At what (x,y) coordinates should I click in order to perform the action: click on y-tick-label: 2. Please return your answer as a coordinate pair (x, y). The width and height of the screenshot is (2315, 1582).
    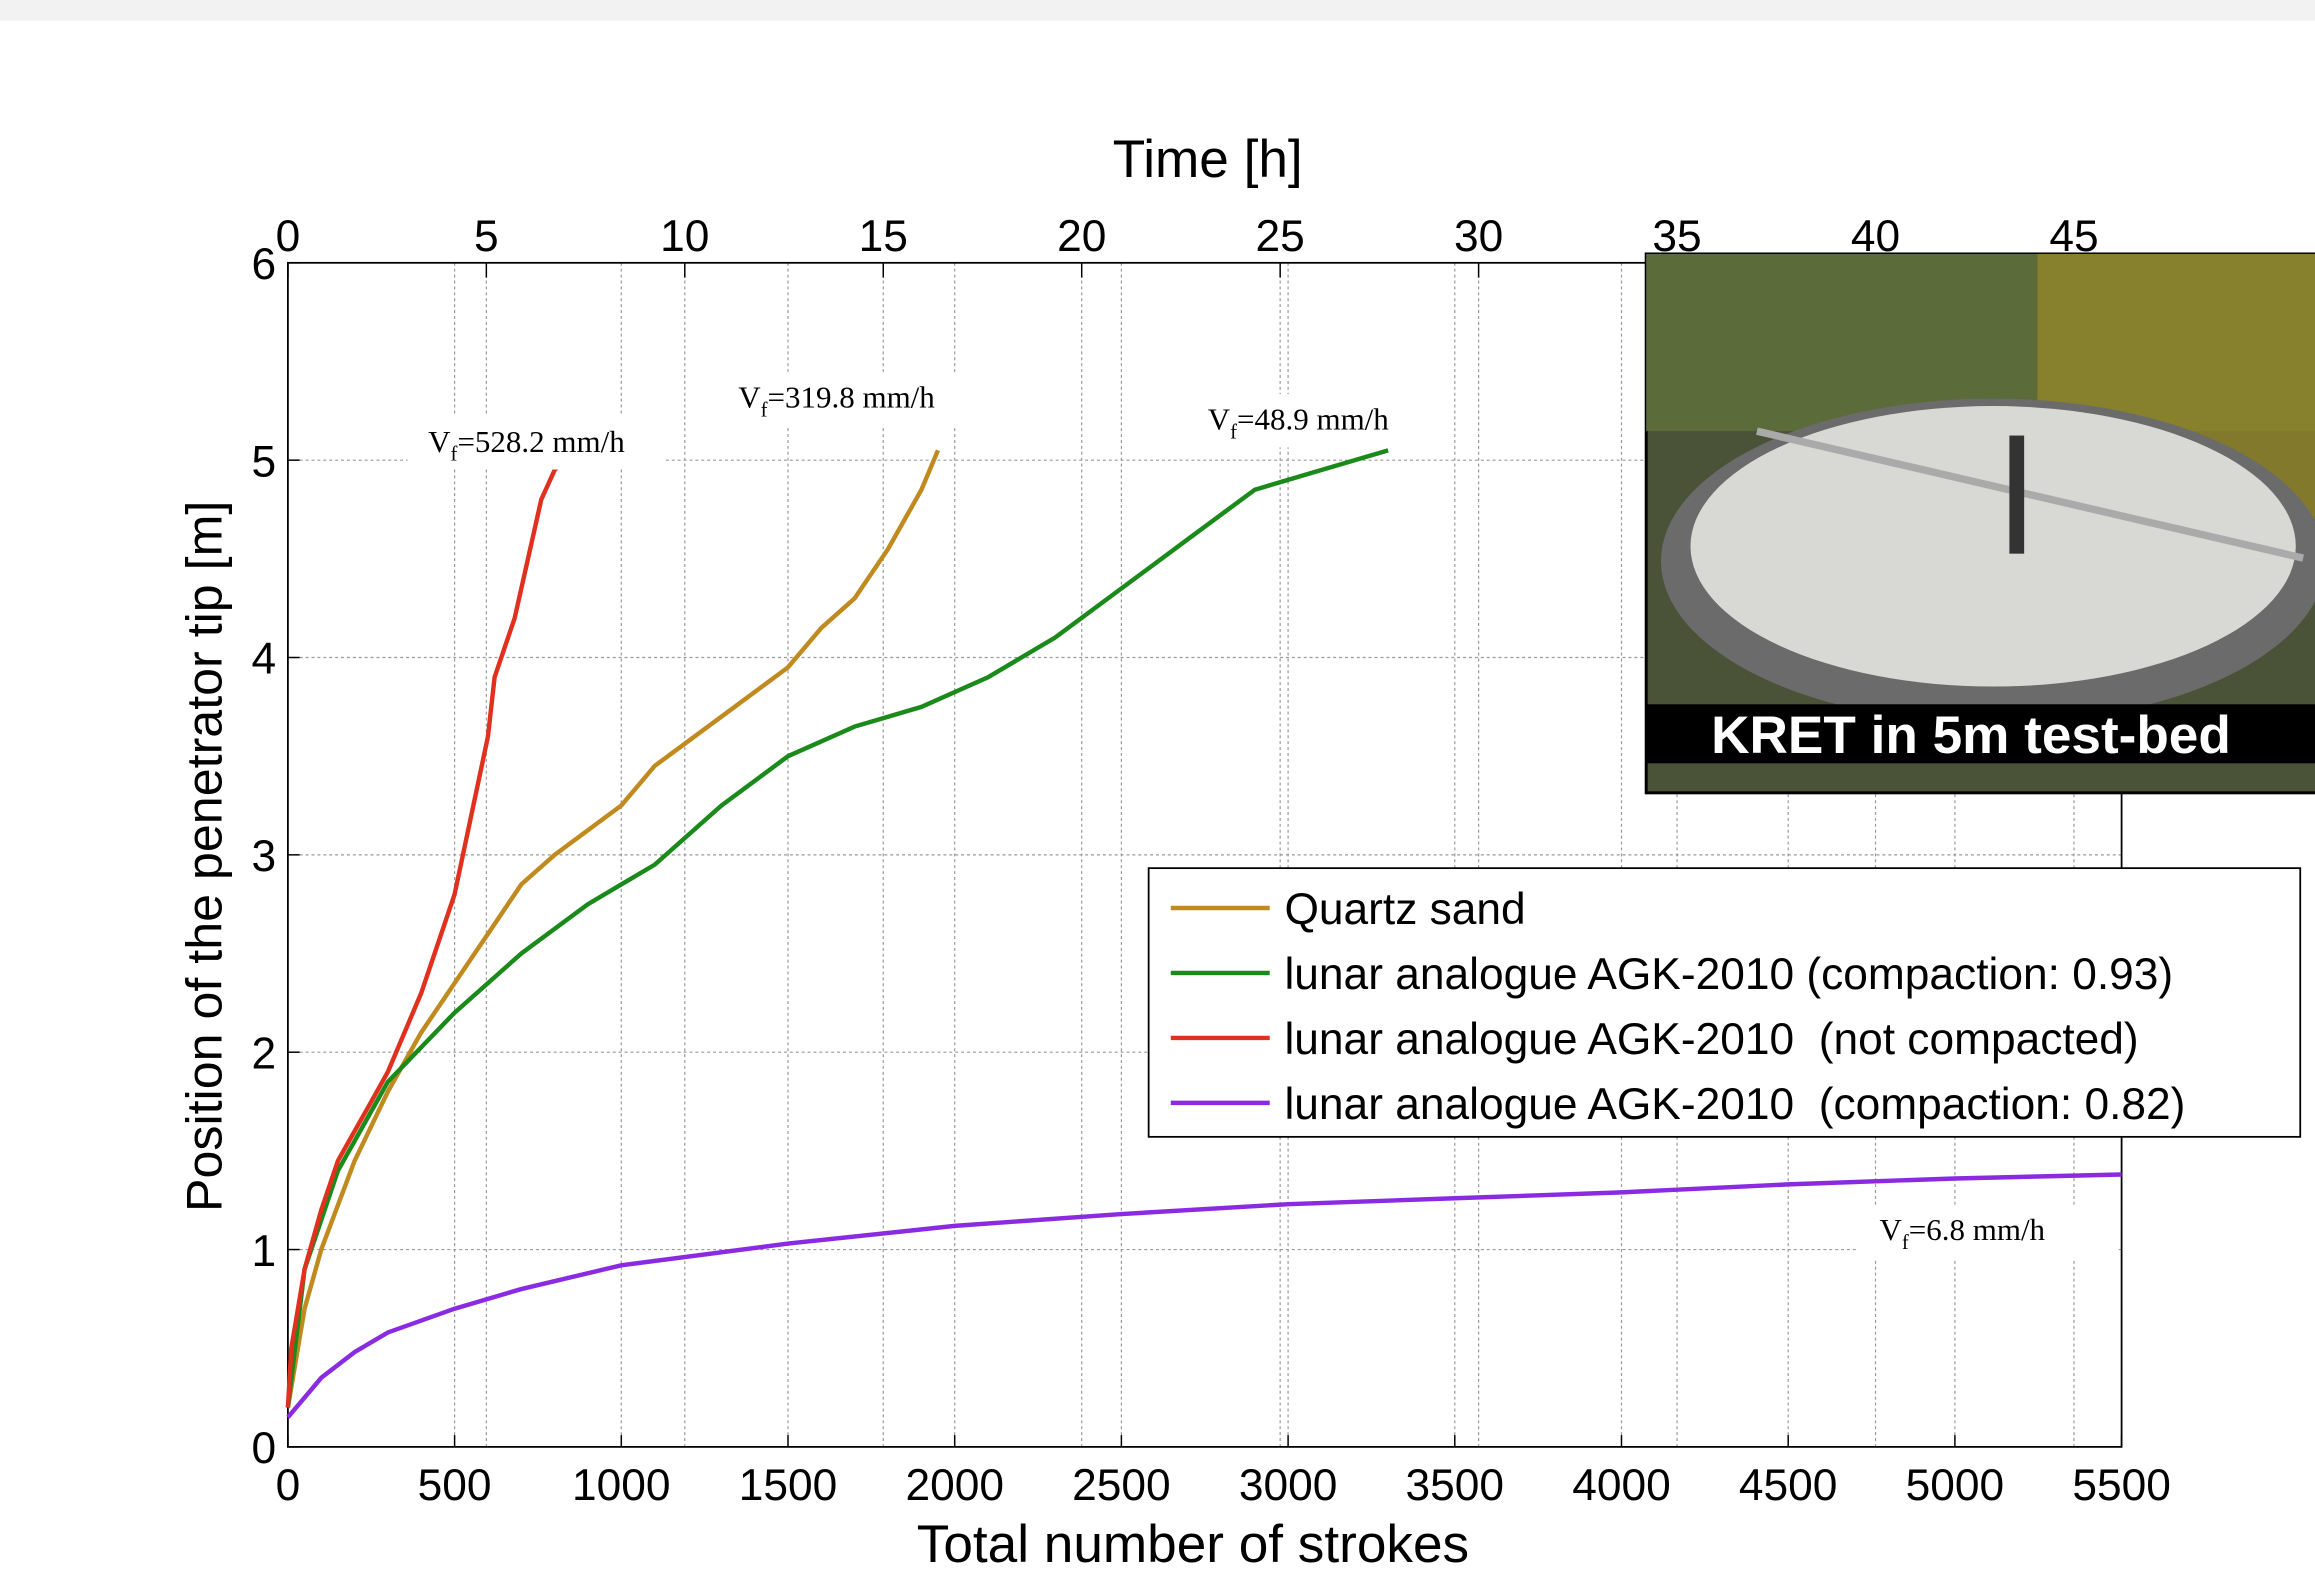
    Looking at the image, I should click on (263, 1053).